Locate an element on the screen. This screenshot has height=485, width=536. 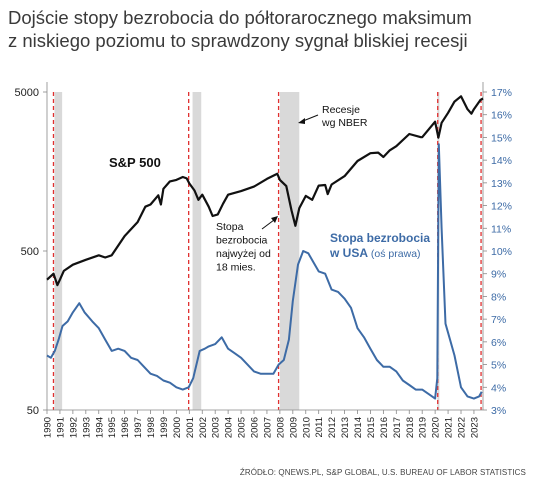
left-tick-label-0: 50 is located at coordinates (33, 411).